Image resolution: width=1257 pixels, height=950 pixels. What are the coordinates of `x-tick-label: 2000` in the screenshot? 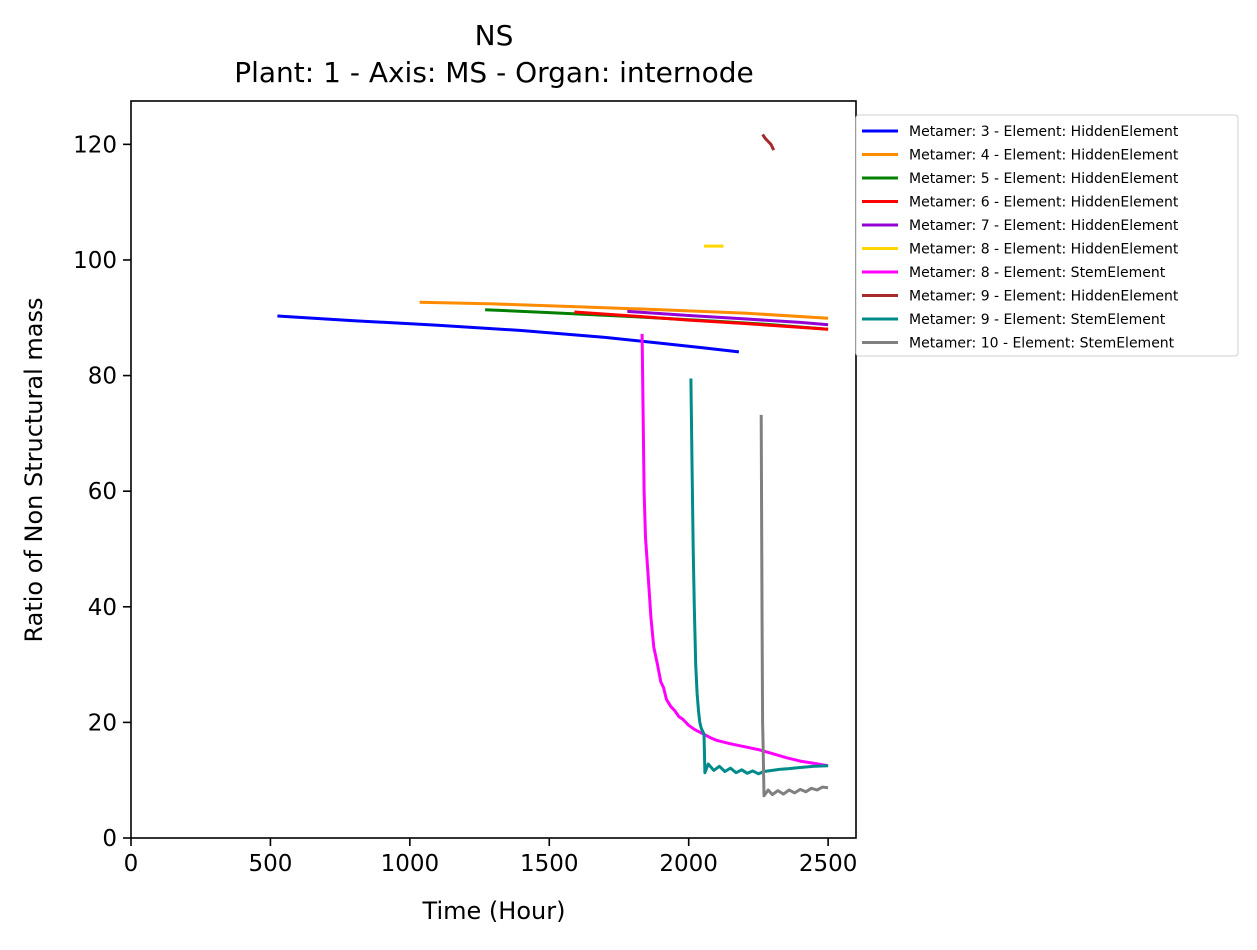 It's located at (688, 864).